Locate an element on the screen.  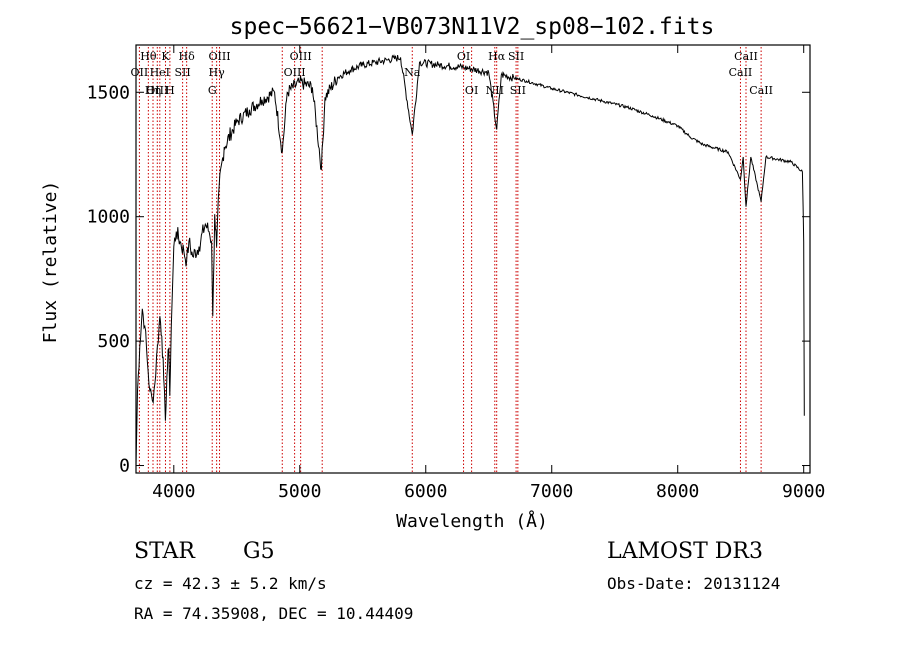
y-tick-label: 500 is located at coordinates (113, 341).